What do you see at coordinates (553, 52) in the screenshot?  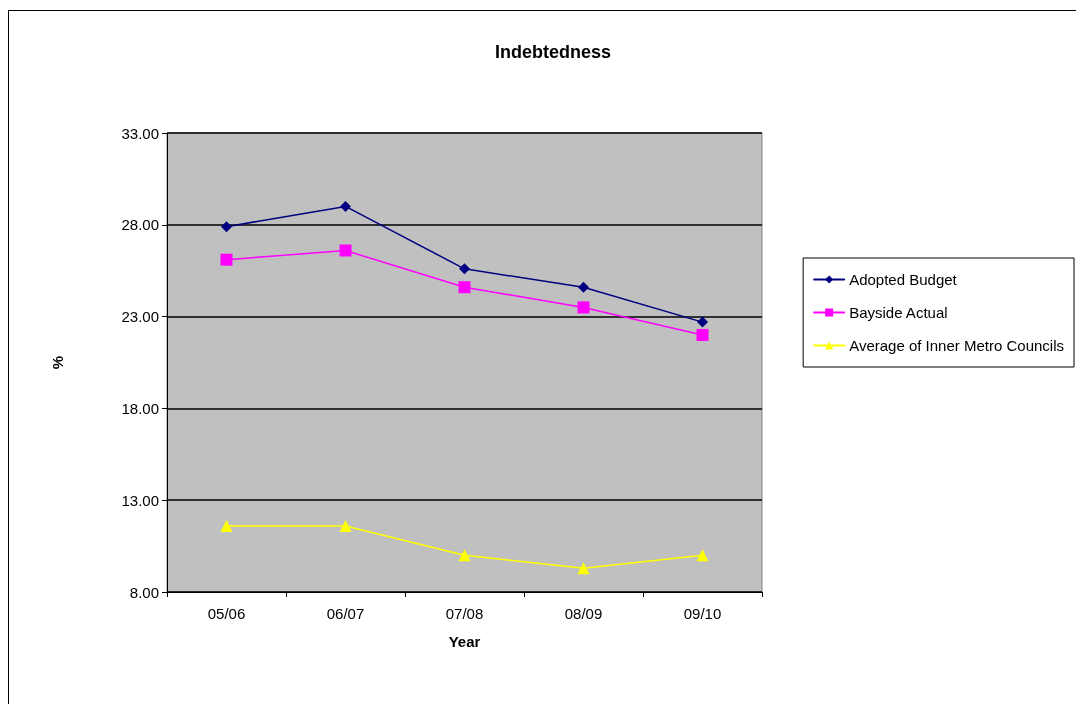 I see `chart-title: Indebtedness` at bounding box center [553, 52].